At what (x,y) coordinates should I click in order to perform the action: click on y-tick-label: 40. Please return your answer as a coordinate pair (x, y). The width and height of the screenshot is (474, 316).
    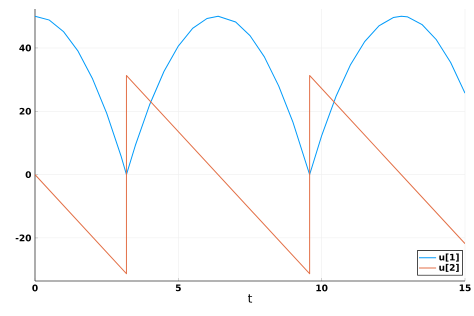
    Looking at the image, I should click on (25, 48).